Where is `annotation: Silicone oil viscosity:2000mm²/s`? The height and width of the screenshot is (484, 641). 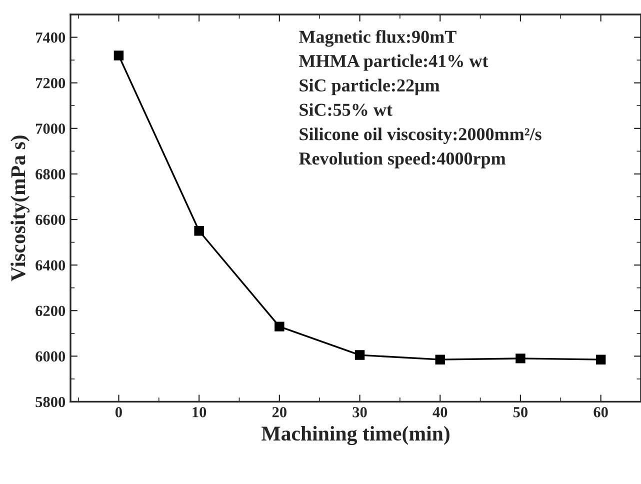 annotation: Silicone oil viscosity:2000mm²/s is located at coordinates (421, 136).